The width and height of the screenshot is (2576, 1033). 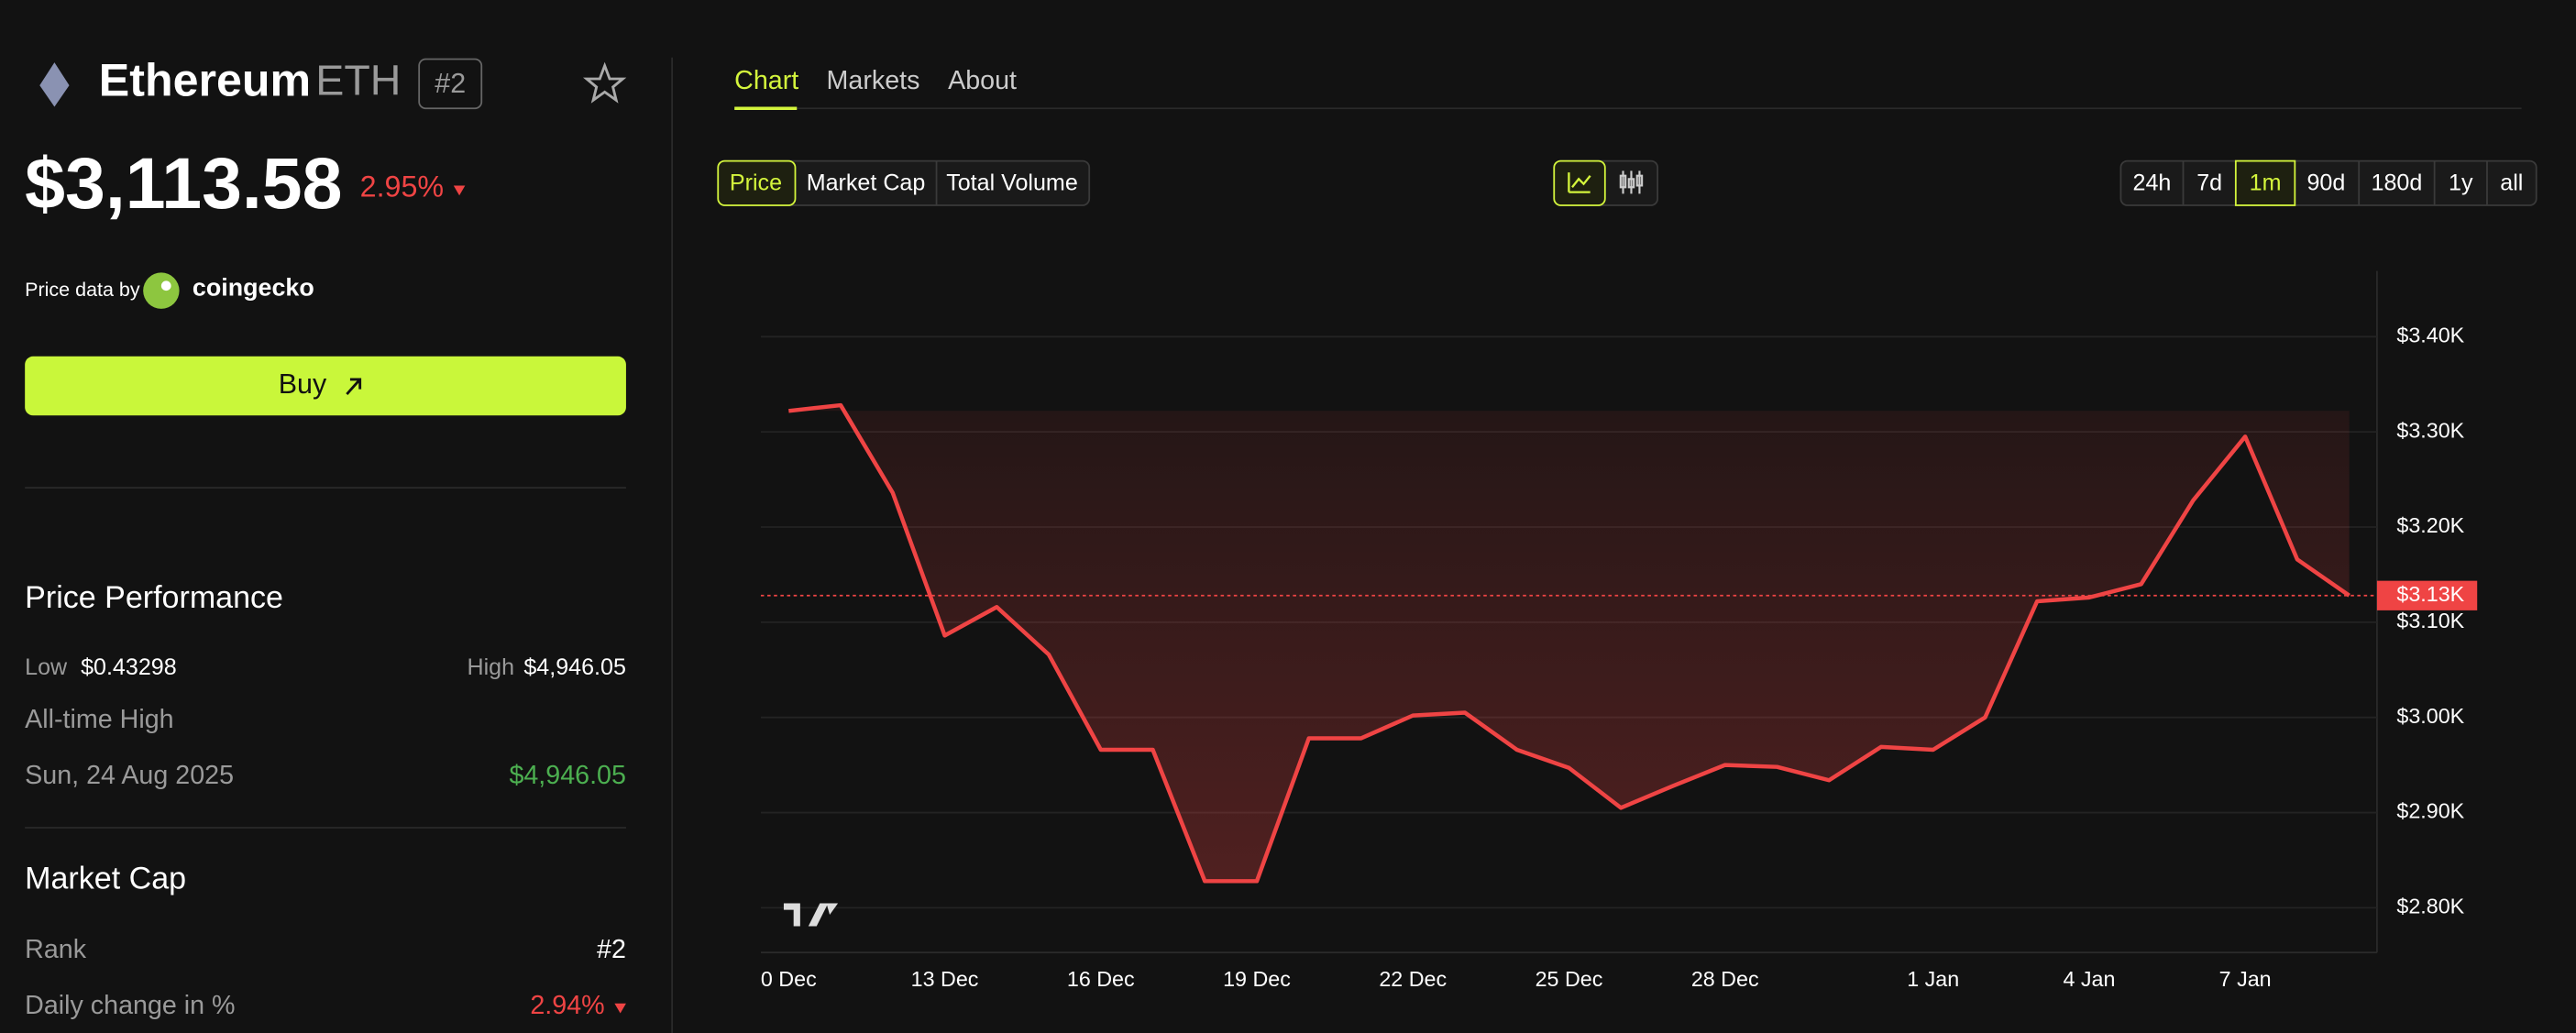 What do you see at coordinates (105, 879) in the screenshot?
I see `section-title: Market Cap` at bounding box center [105, 879].